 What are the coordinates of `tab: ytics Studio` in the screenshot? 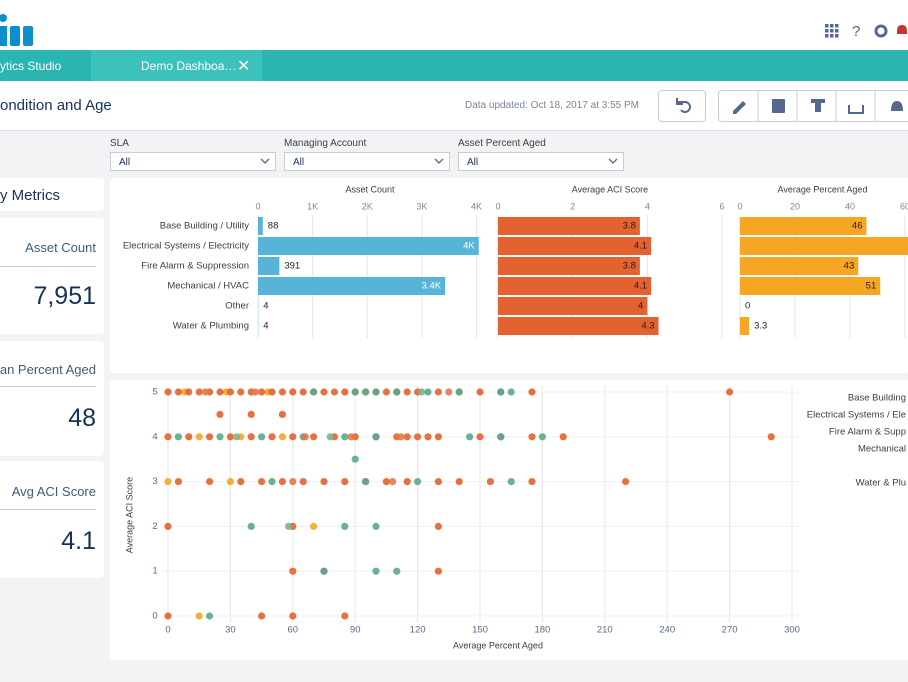 It's located at (31, 66).